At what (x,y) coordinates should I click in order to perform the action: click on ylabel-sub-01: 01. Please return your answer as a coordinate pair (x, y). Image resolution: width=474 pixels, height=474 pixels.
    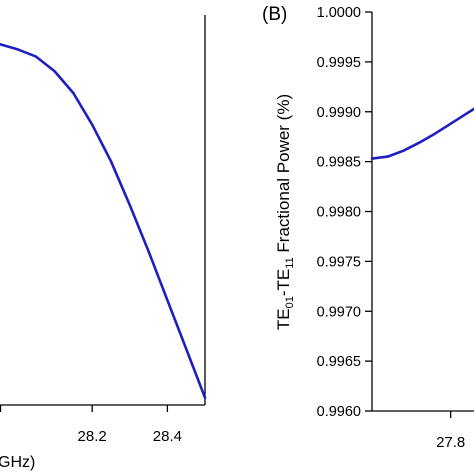
    Looking at the image, I should click on (290, 302).